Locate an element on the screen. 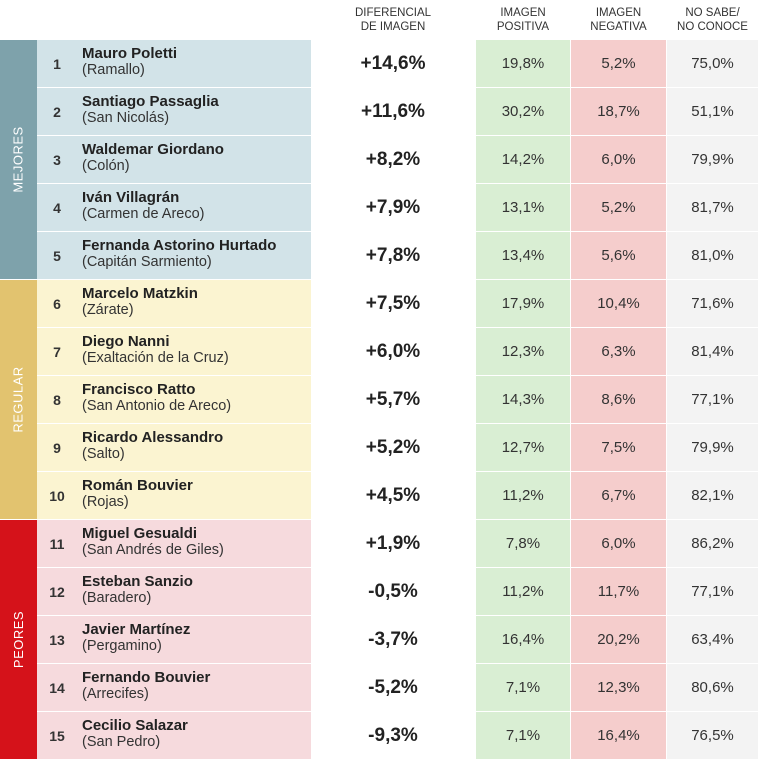  differential: +11,6% is located at coordinates (393, 112).